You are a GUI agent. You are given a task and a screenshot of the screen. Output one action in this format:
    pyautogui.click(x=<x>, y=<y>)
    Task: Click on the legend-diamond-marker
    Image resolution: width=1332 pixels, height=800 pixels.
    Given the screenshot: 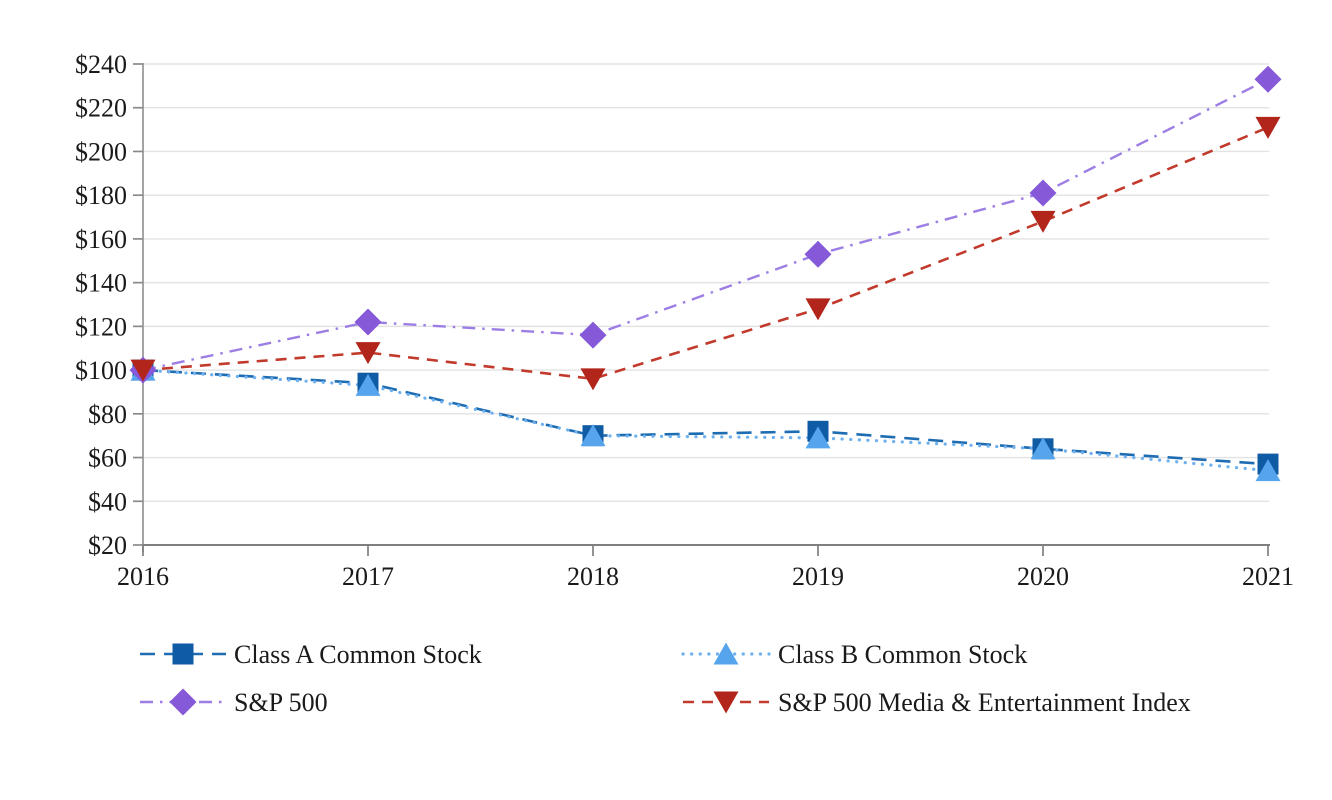 What is the action you would take?
    pyautogui.click(x=183, y=702)
    